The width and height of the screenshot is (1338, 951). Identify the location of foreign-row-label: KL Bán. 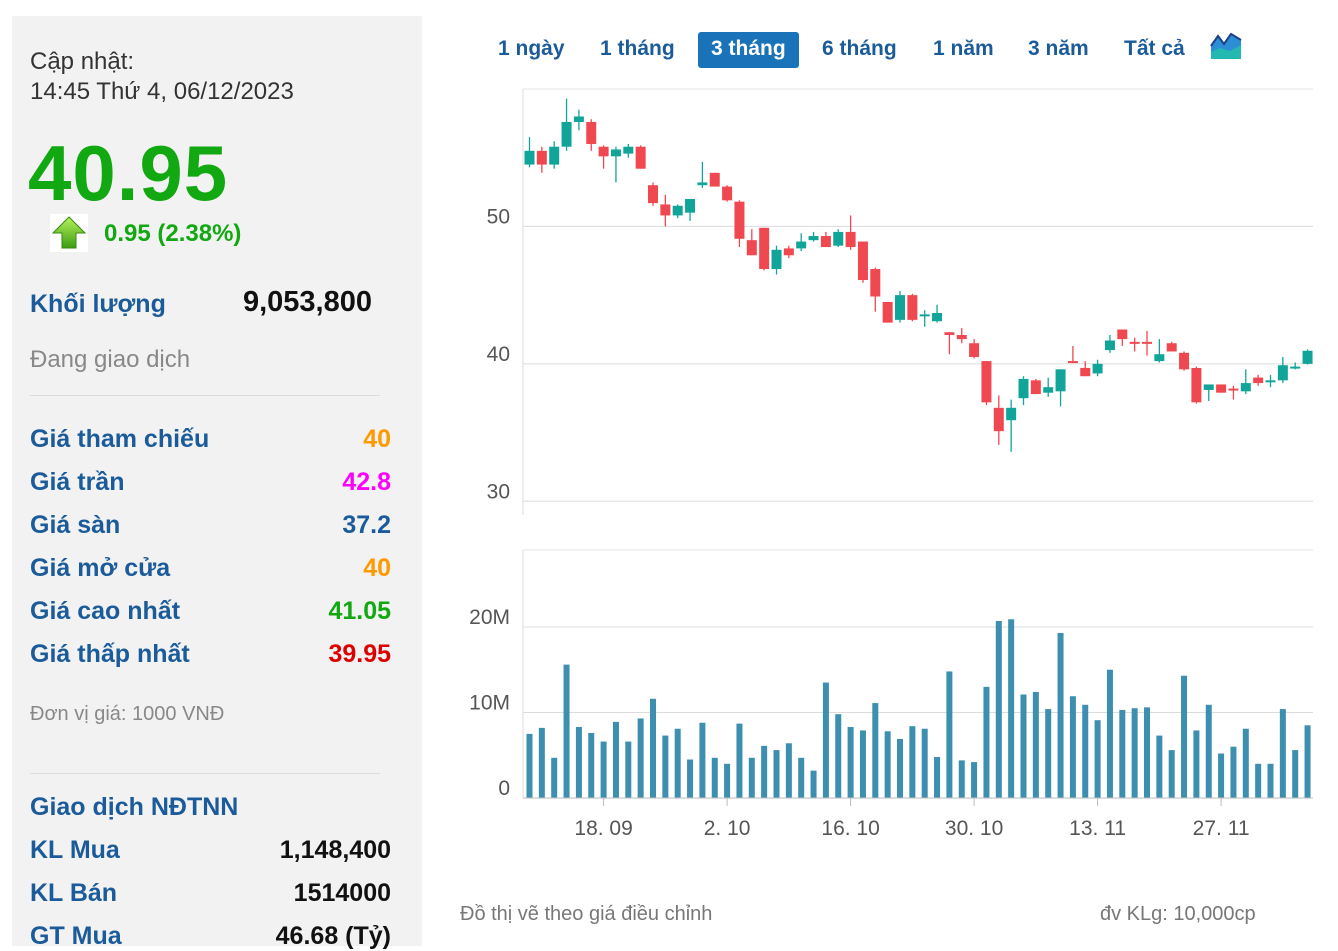
(74, 893).